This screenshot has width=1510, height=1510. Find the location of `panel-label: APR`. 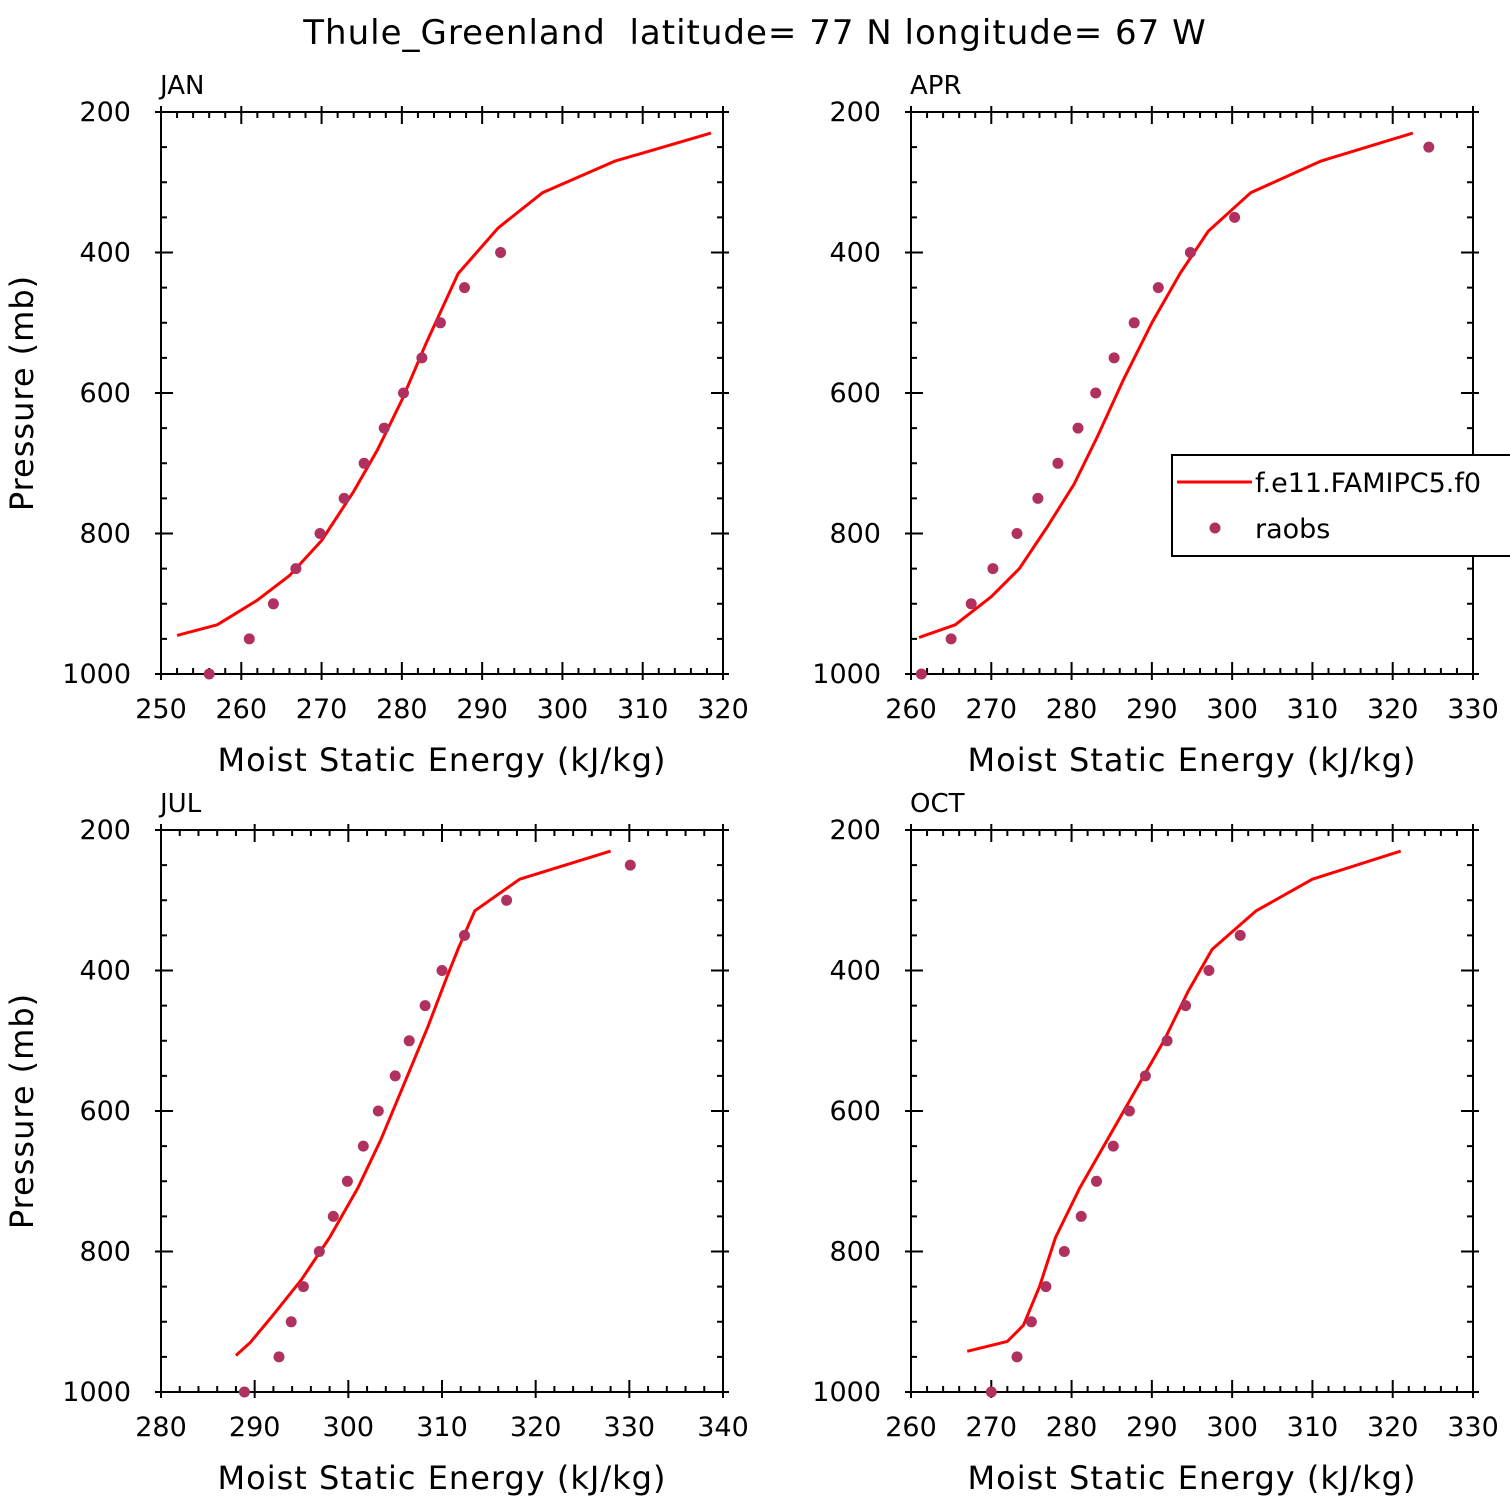

panel-label: APR is located at coordinates (936, 86).